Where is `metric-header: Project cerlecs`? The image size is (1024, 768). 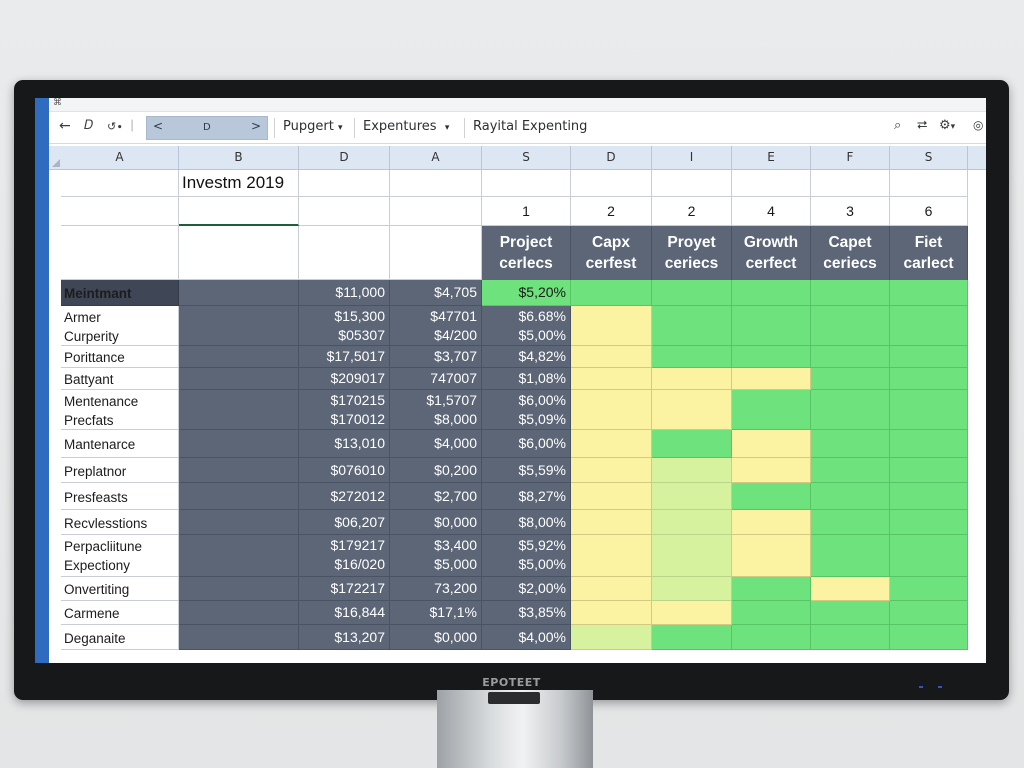 metric-header: Project cerlecs is located at coordinates (526, 253).